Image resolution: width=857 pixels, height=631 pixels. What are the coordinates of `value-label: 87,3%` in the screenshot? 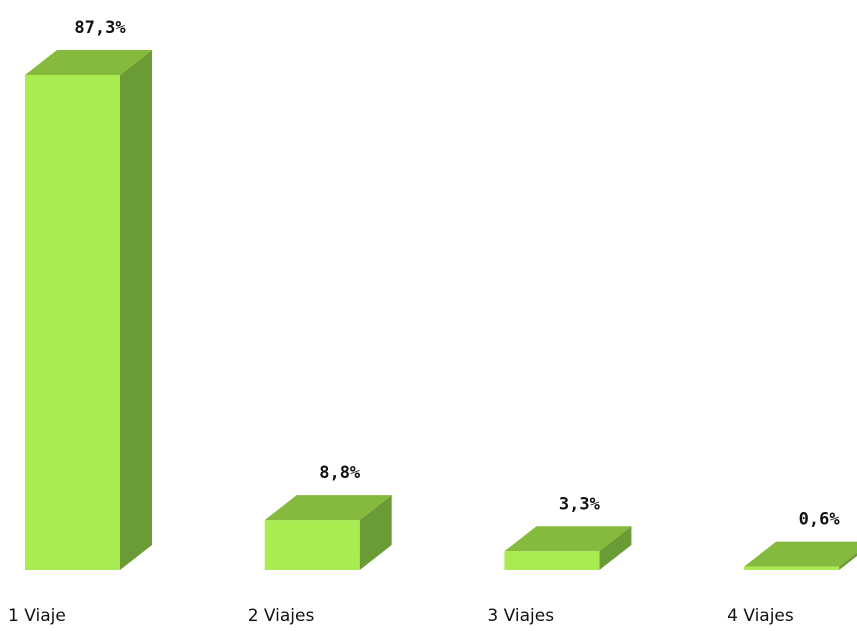 It's located at (100, 28).